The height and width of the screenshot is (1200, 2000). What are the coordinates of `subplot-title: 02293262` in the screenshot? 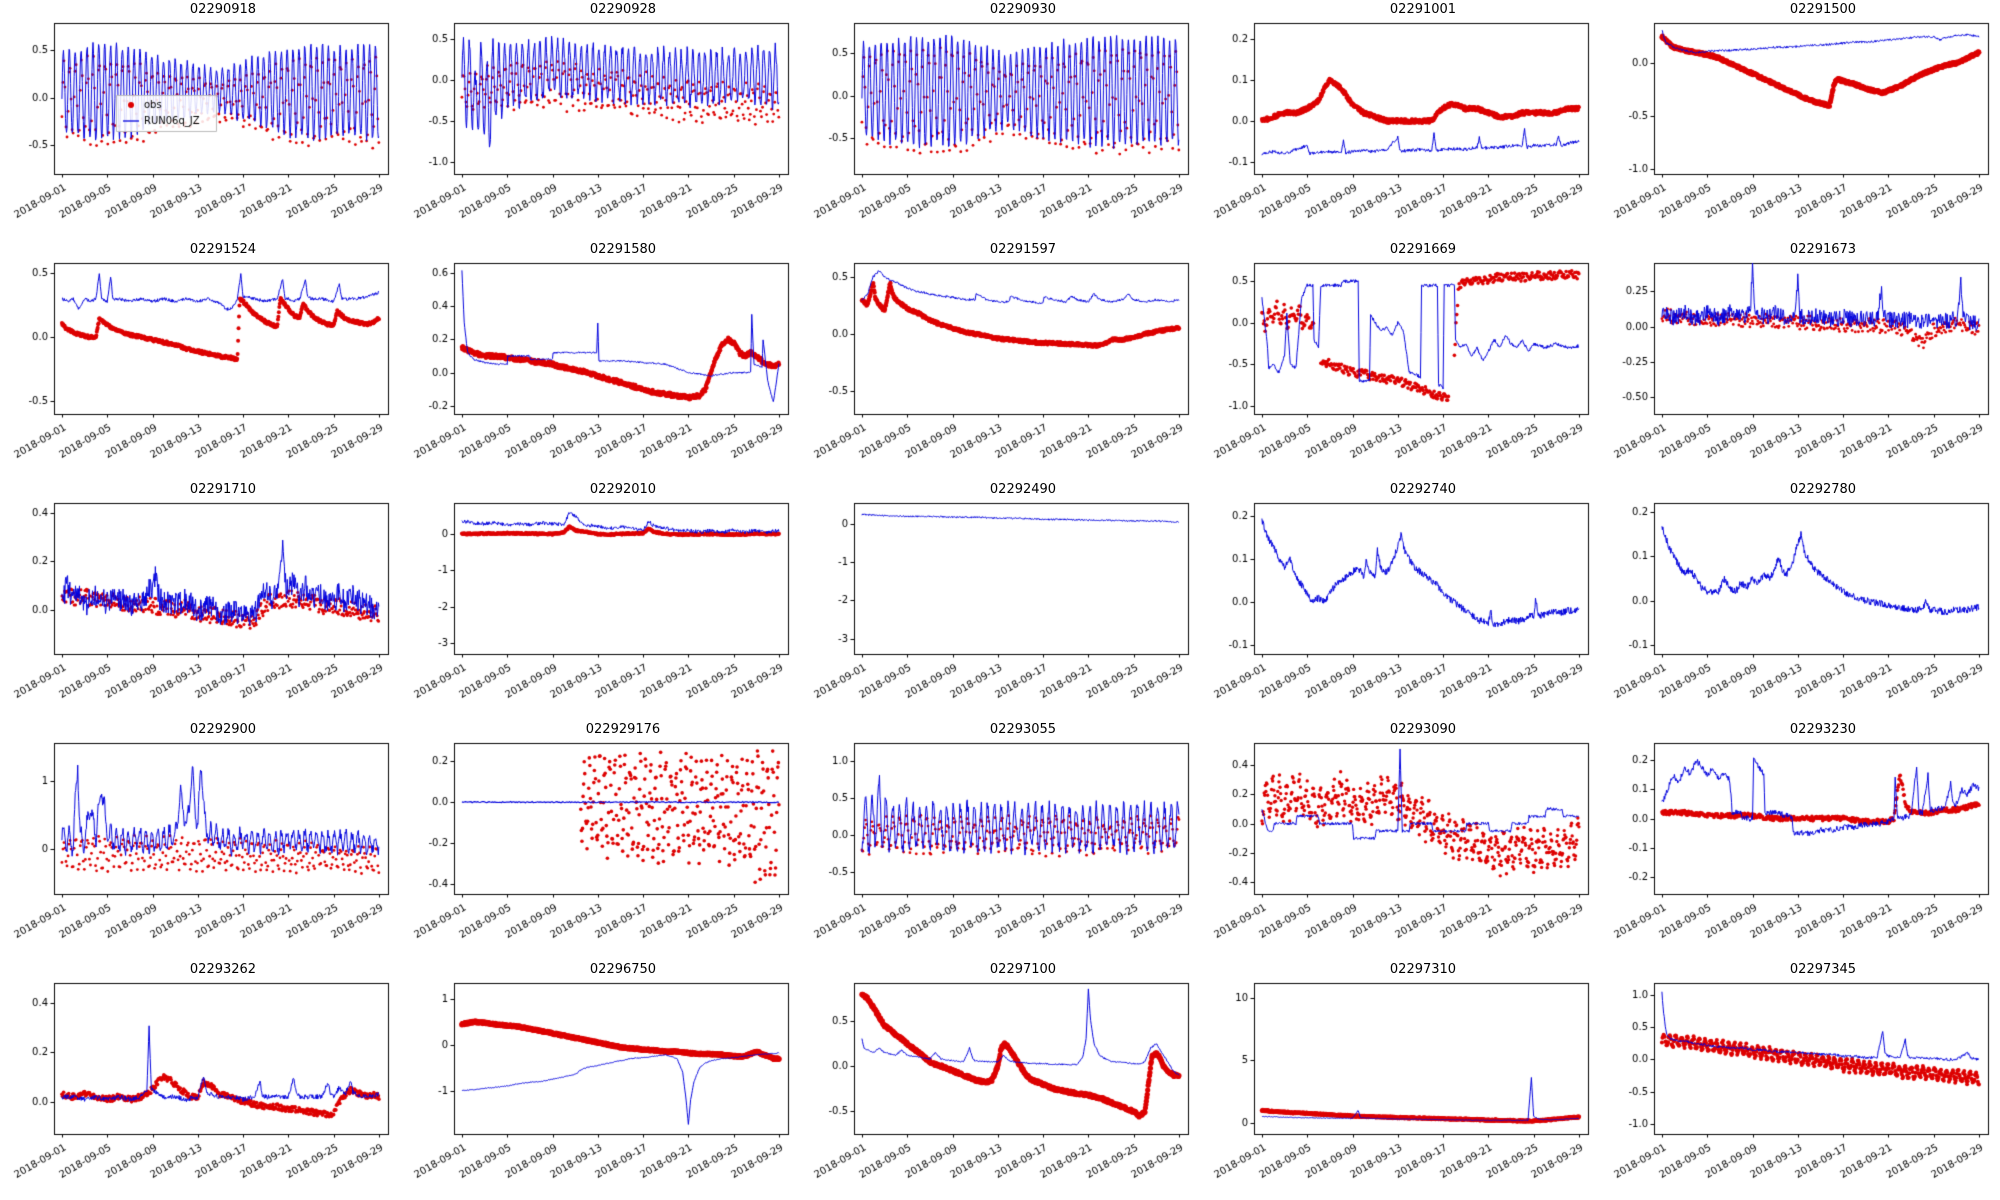 It's located at (223, 969).